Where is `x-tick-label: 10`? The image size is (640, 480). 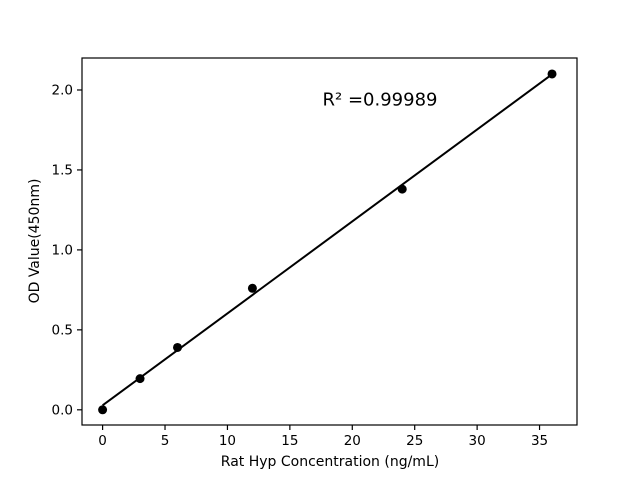 x-tick-label: 10 is located at coordinates (227, 441).